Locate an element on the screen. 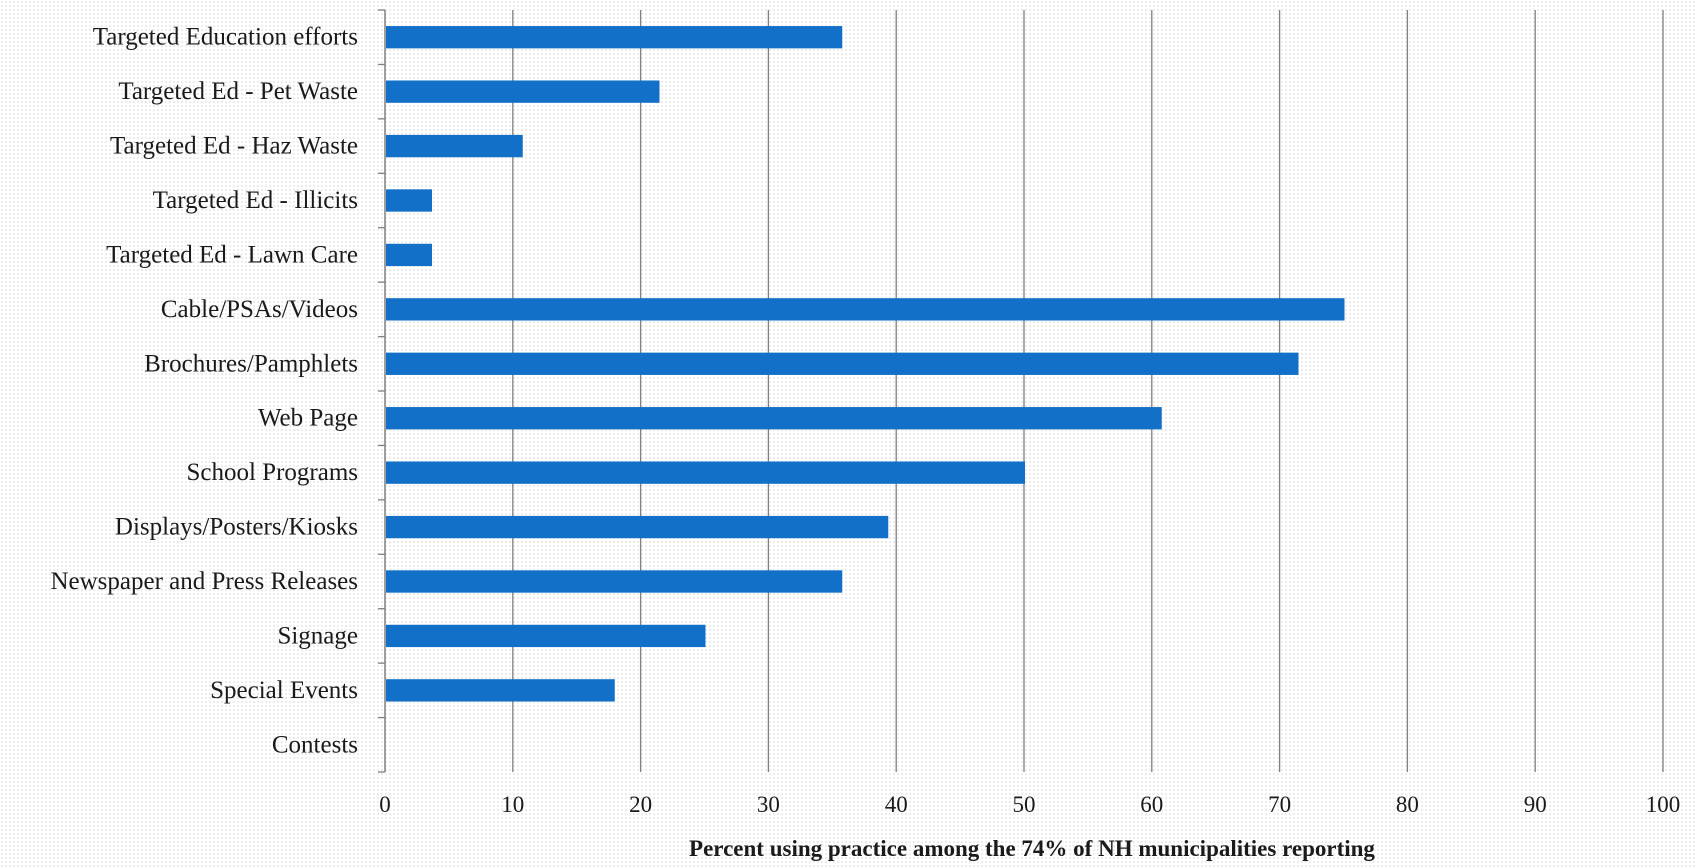 The height and width of the screenshot is (868, 1696). x-tick-label: 100 is located at coordinates (1663, 804).